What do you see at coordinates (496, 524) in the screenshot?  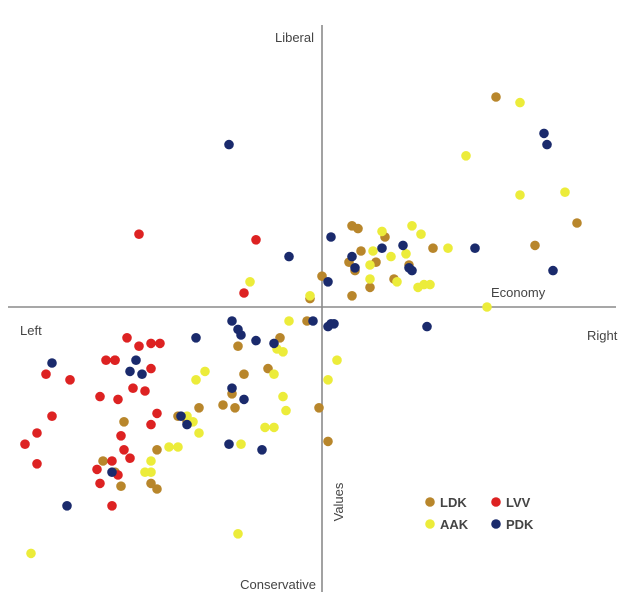 I see `legend-marker-pdk` at bounding box center [496, 524].